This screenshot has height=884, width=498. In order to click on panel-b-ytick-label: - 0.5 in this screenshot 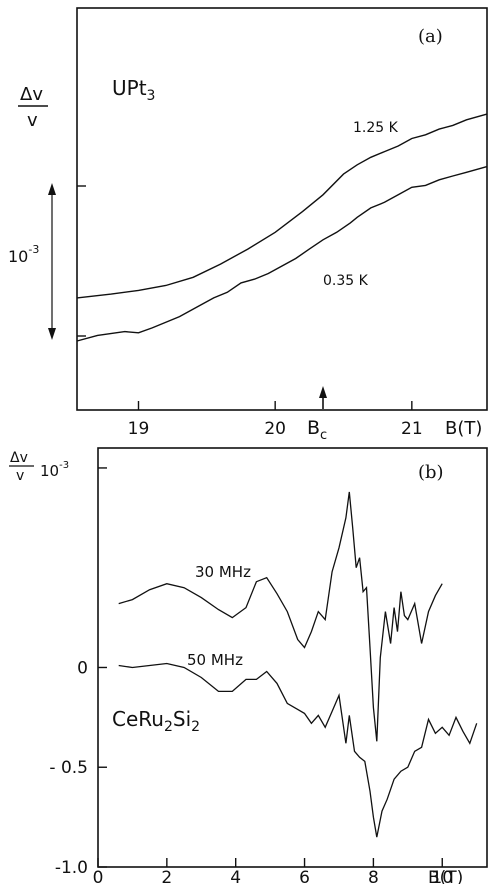, I will do `click(68, 768)`.